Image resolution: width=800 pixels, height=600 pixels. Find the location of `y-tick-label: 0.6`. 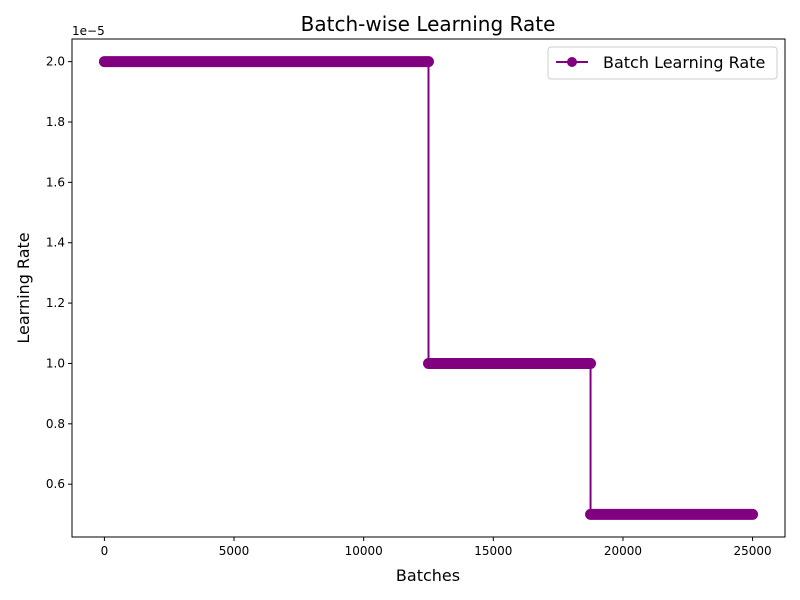

y-tick-label: 0.6 is located at coordinates (55, 484).